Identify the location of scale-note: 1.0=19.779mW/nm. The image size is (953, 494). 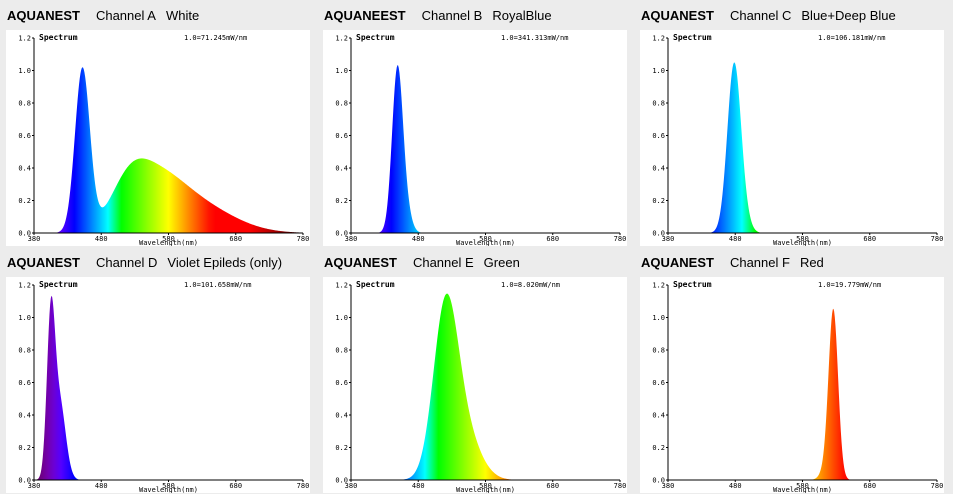
(849, 285).